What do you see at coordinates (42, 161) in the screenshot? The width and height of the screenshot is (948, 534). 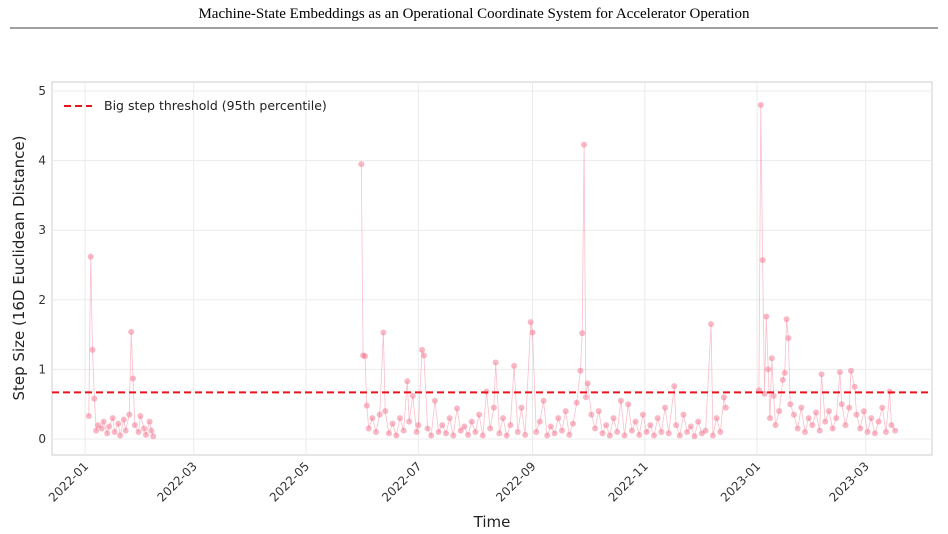 I see `y-tick-label: 4` at bounding box center [42, 161].